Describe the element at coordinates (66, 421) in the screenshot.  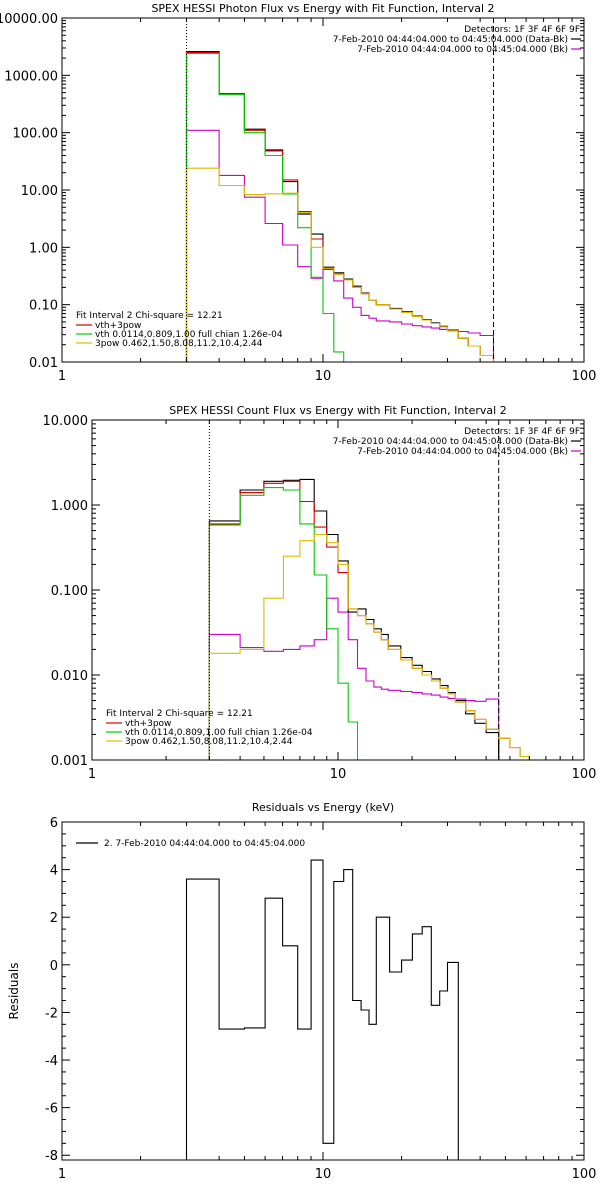
I see `y-tick-label: 10.000` at that location.